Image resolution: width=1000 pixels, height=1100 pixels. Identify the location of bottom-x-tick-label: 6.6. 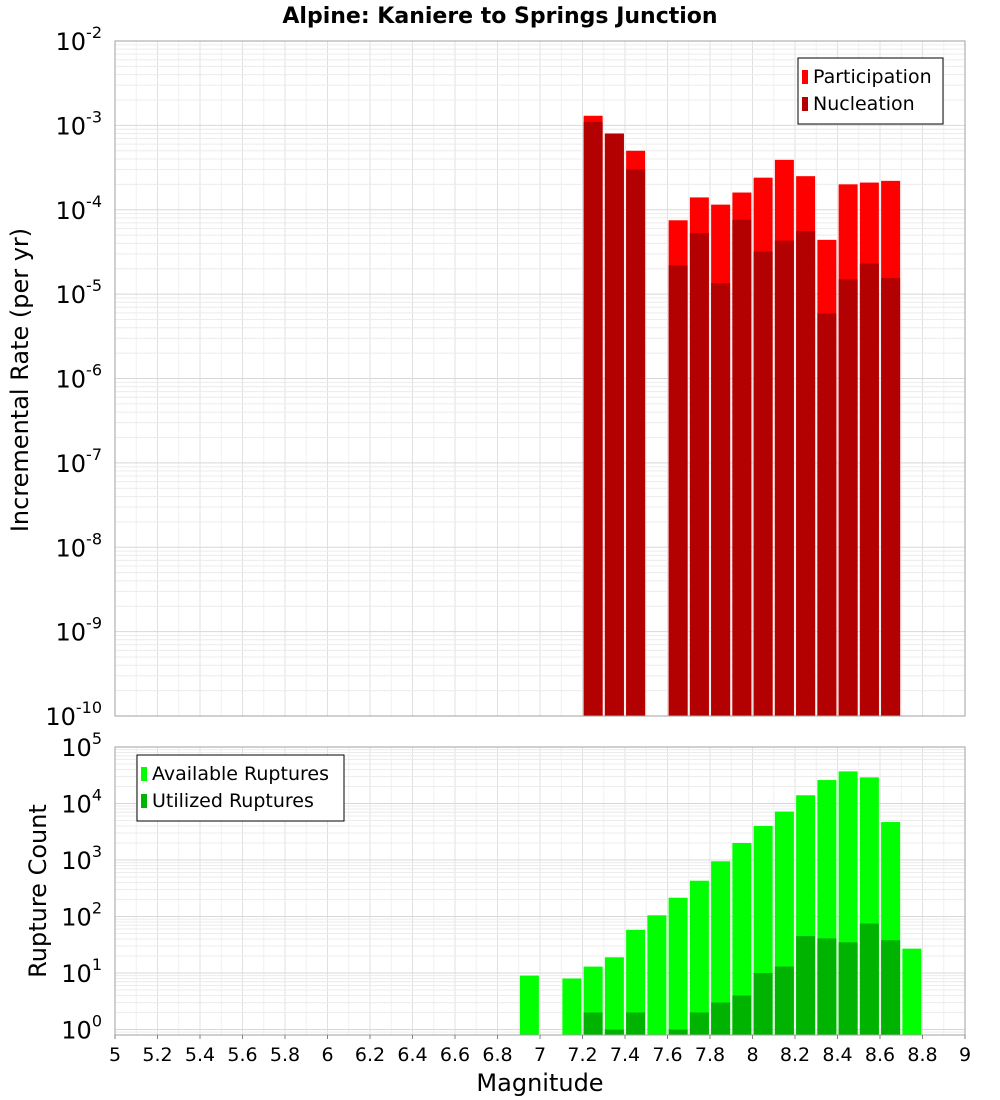
(455, 1055).